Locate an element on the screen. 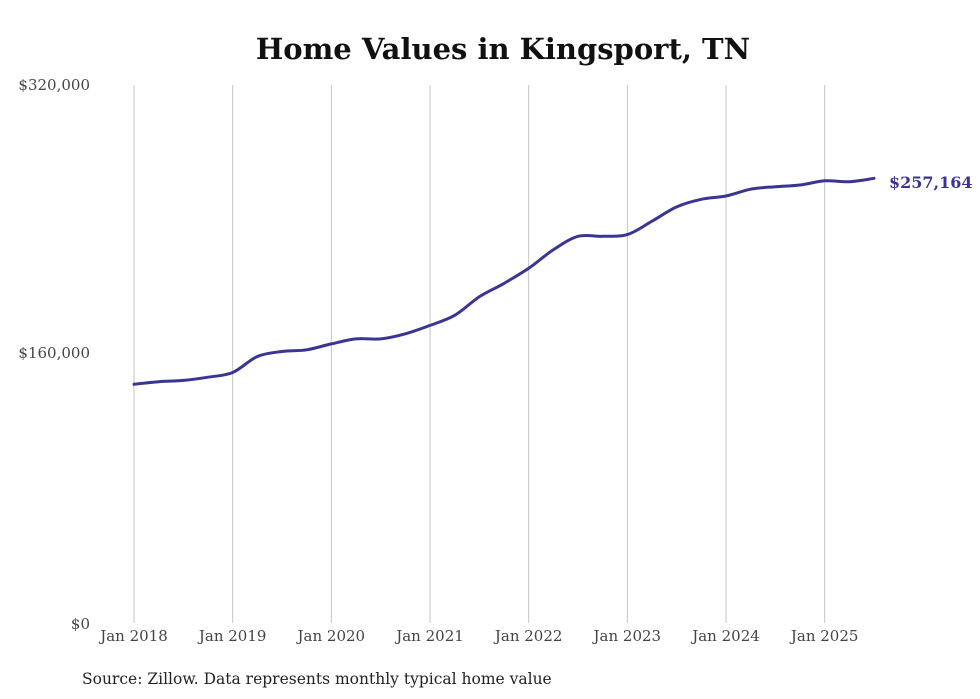 Image resolution: width=980 pixels, height=699 pixels. end-value-label: $257,164 is located at coordinates (931, 182).